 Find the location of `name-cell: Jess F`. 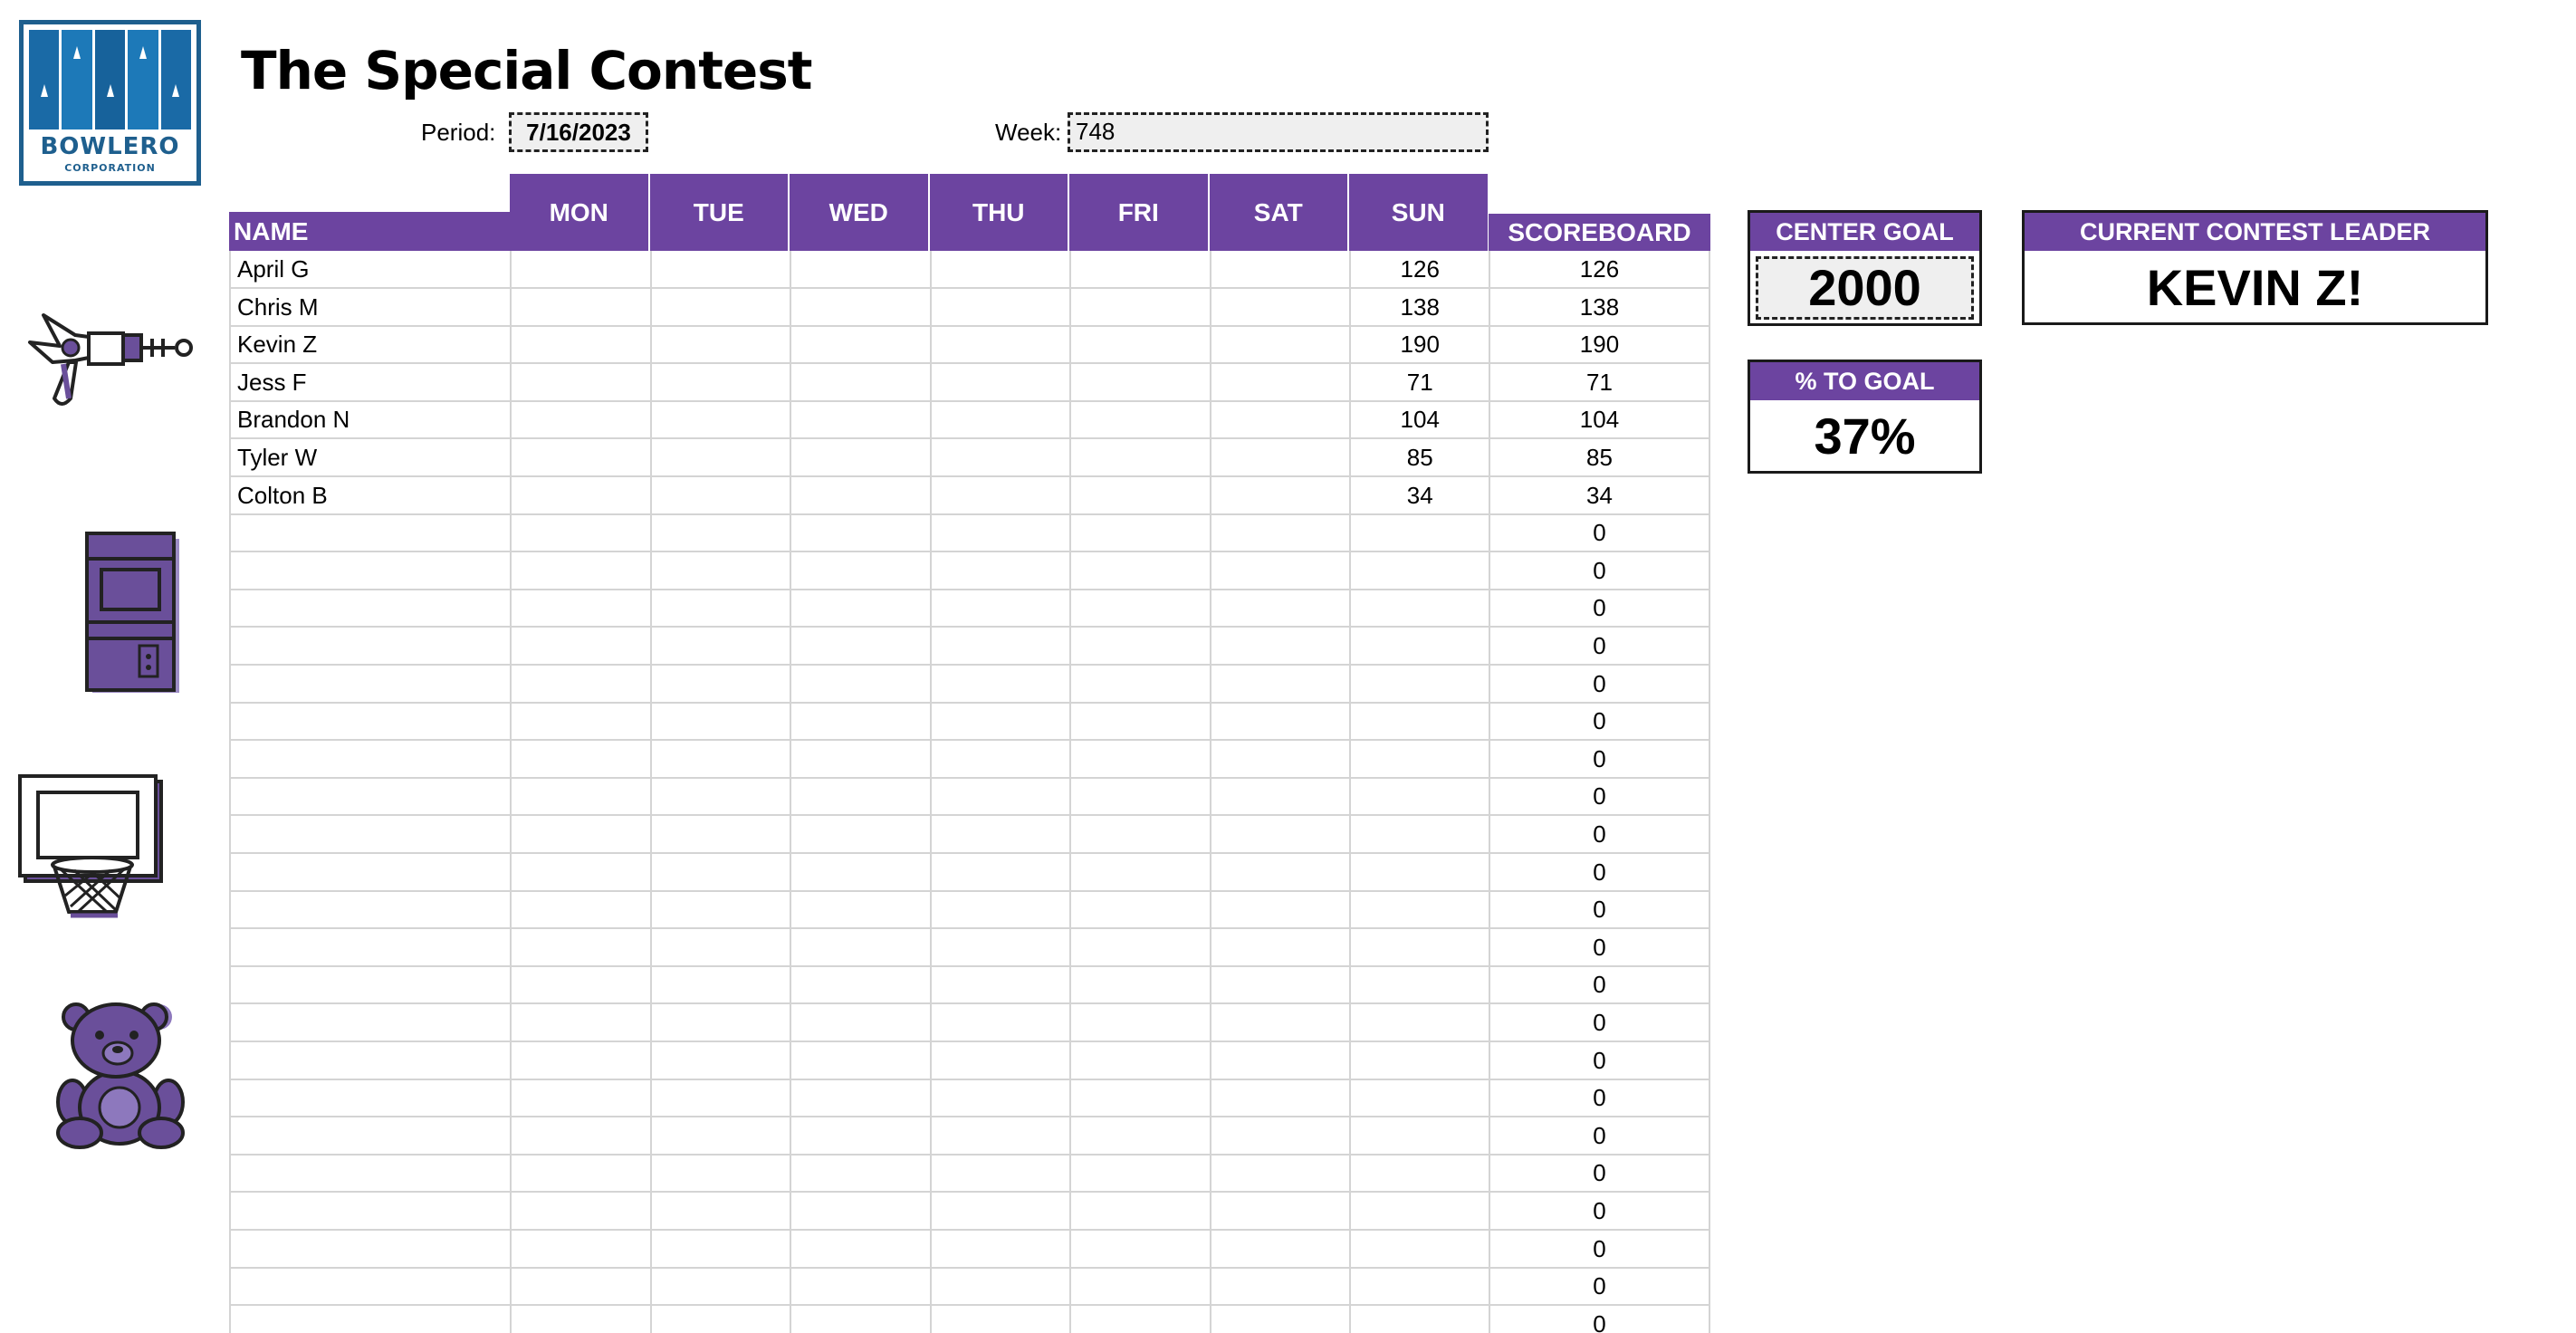

name-cell: Jess F is located at coordinates (369, 383).